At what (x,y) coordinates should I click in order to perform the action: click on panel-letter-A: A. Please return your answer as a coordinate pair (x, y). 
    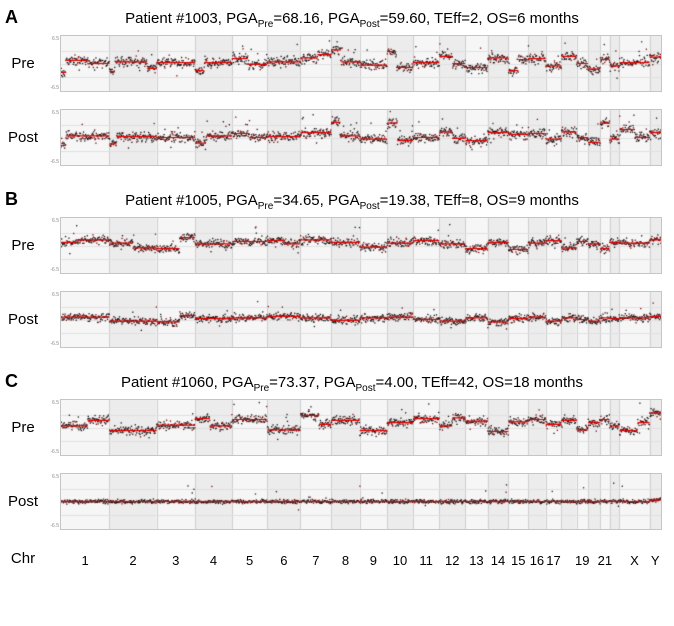
    Looking at the image, I should click on (11, 17).